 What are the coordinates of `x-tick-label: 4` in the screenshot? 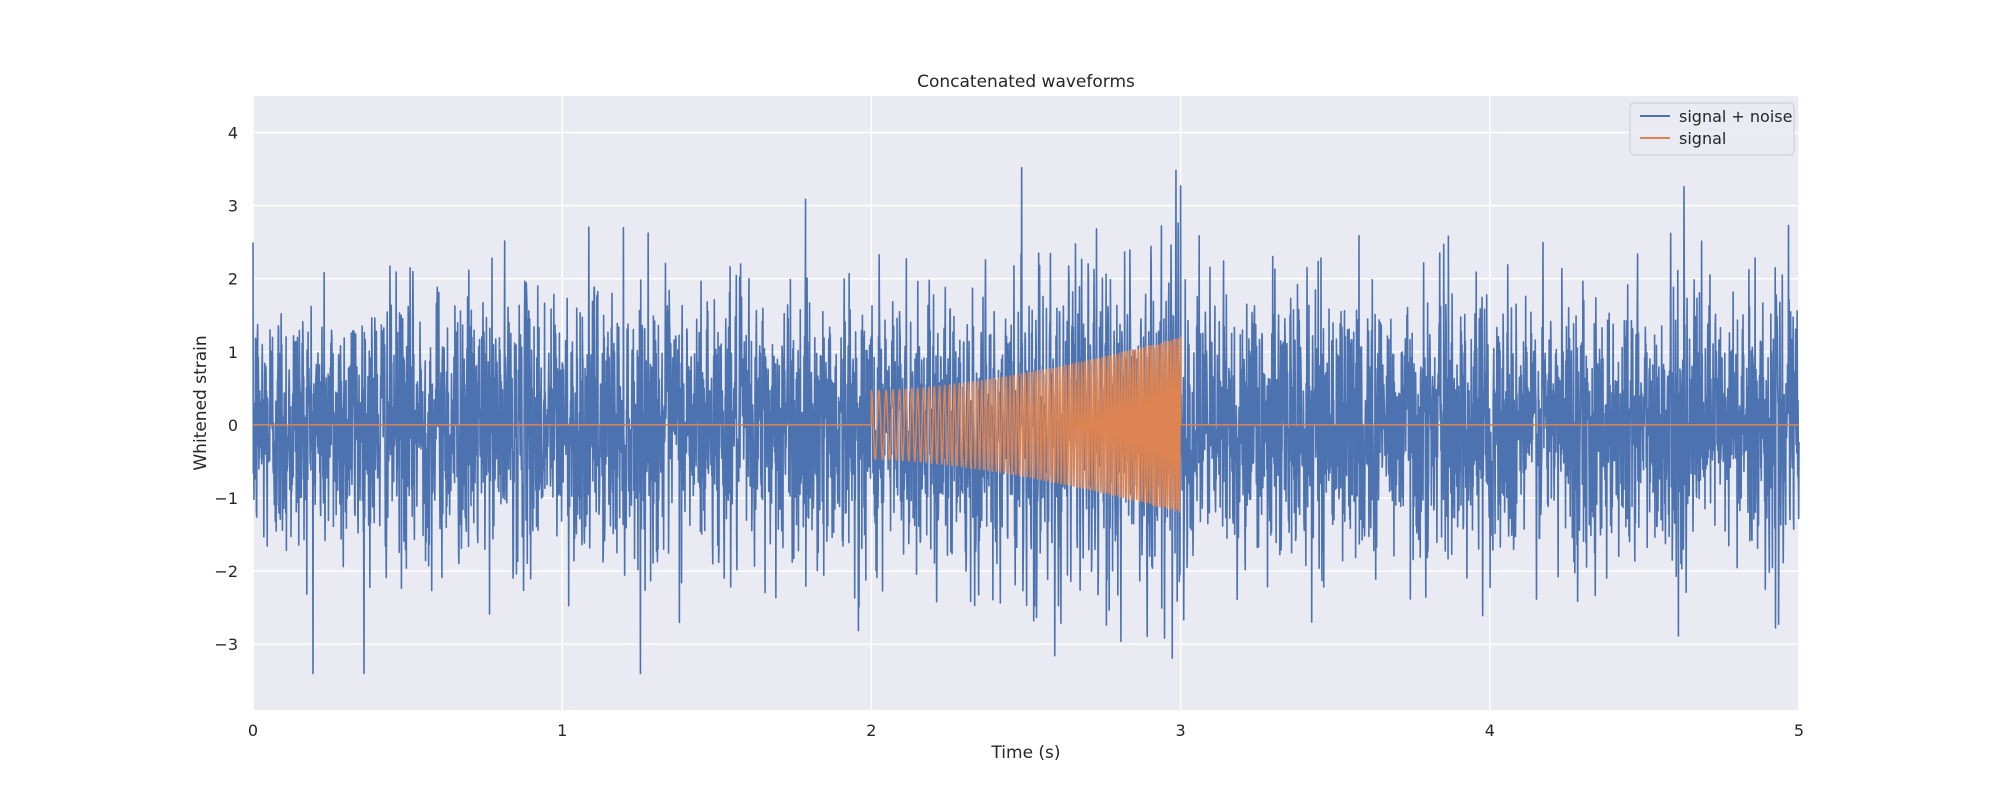 It's located at (1490, 730).